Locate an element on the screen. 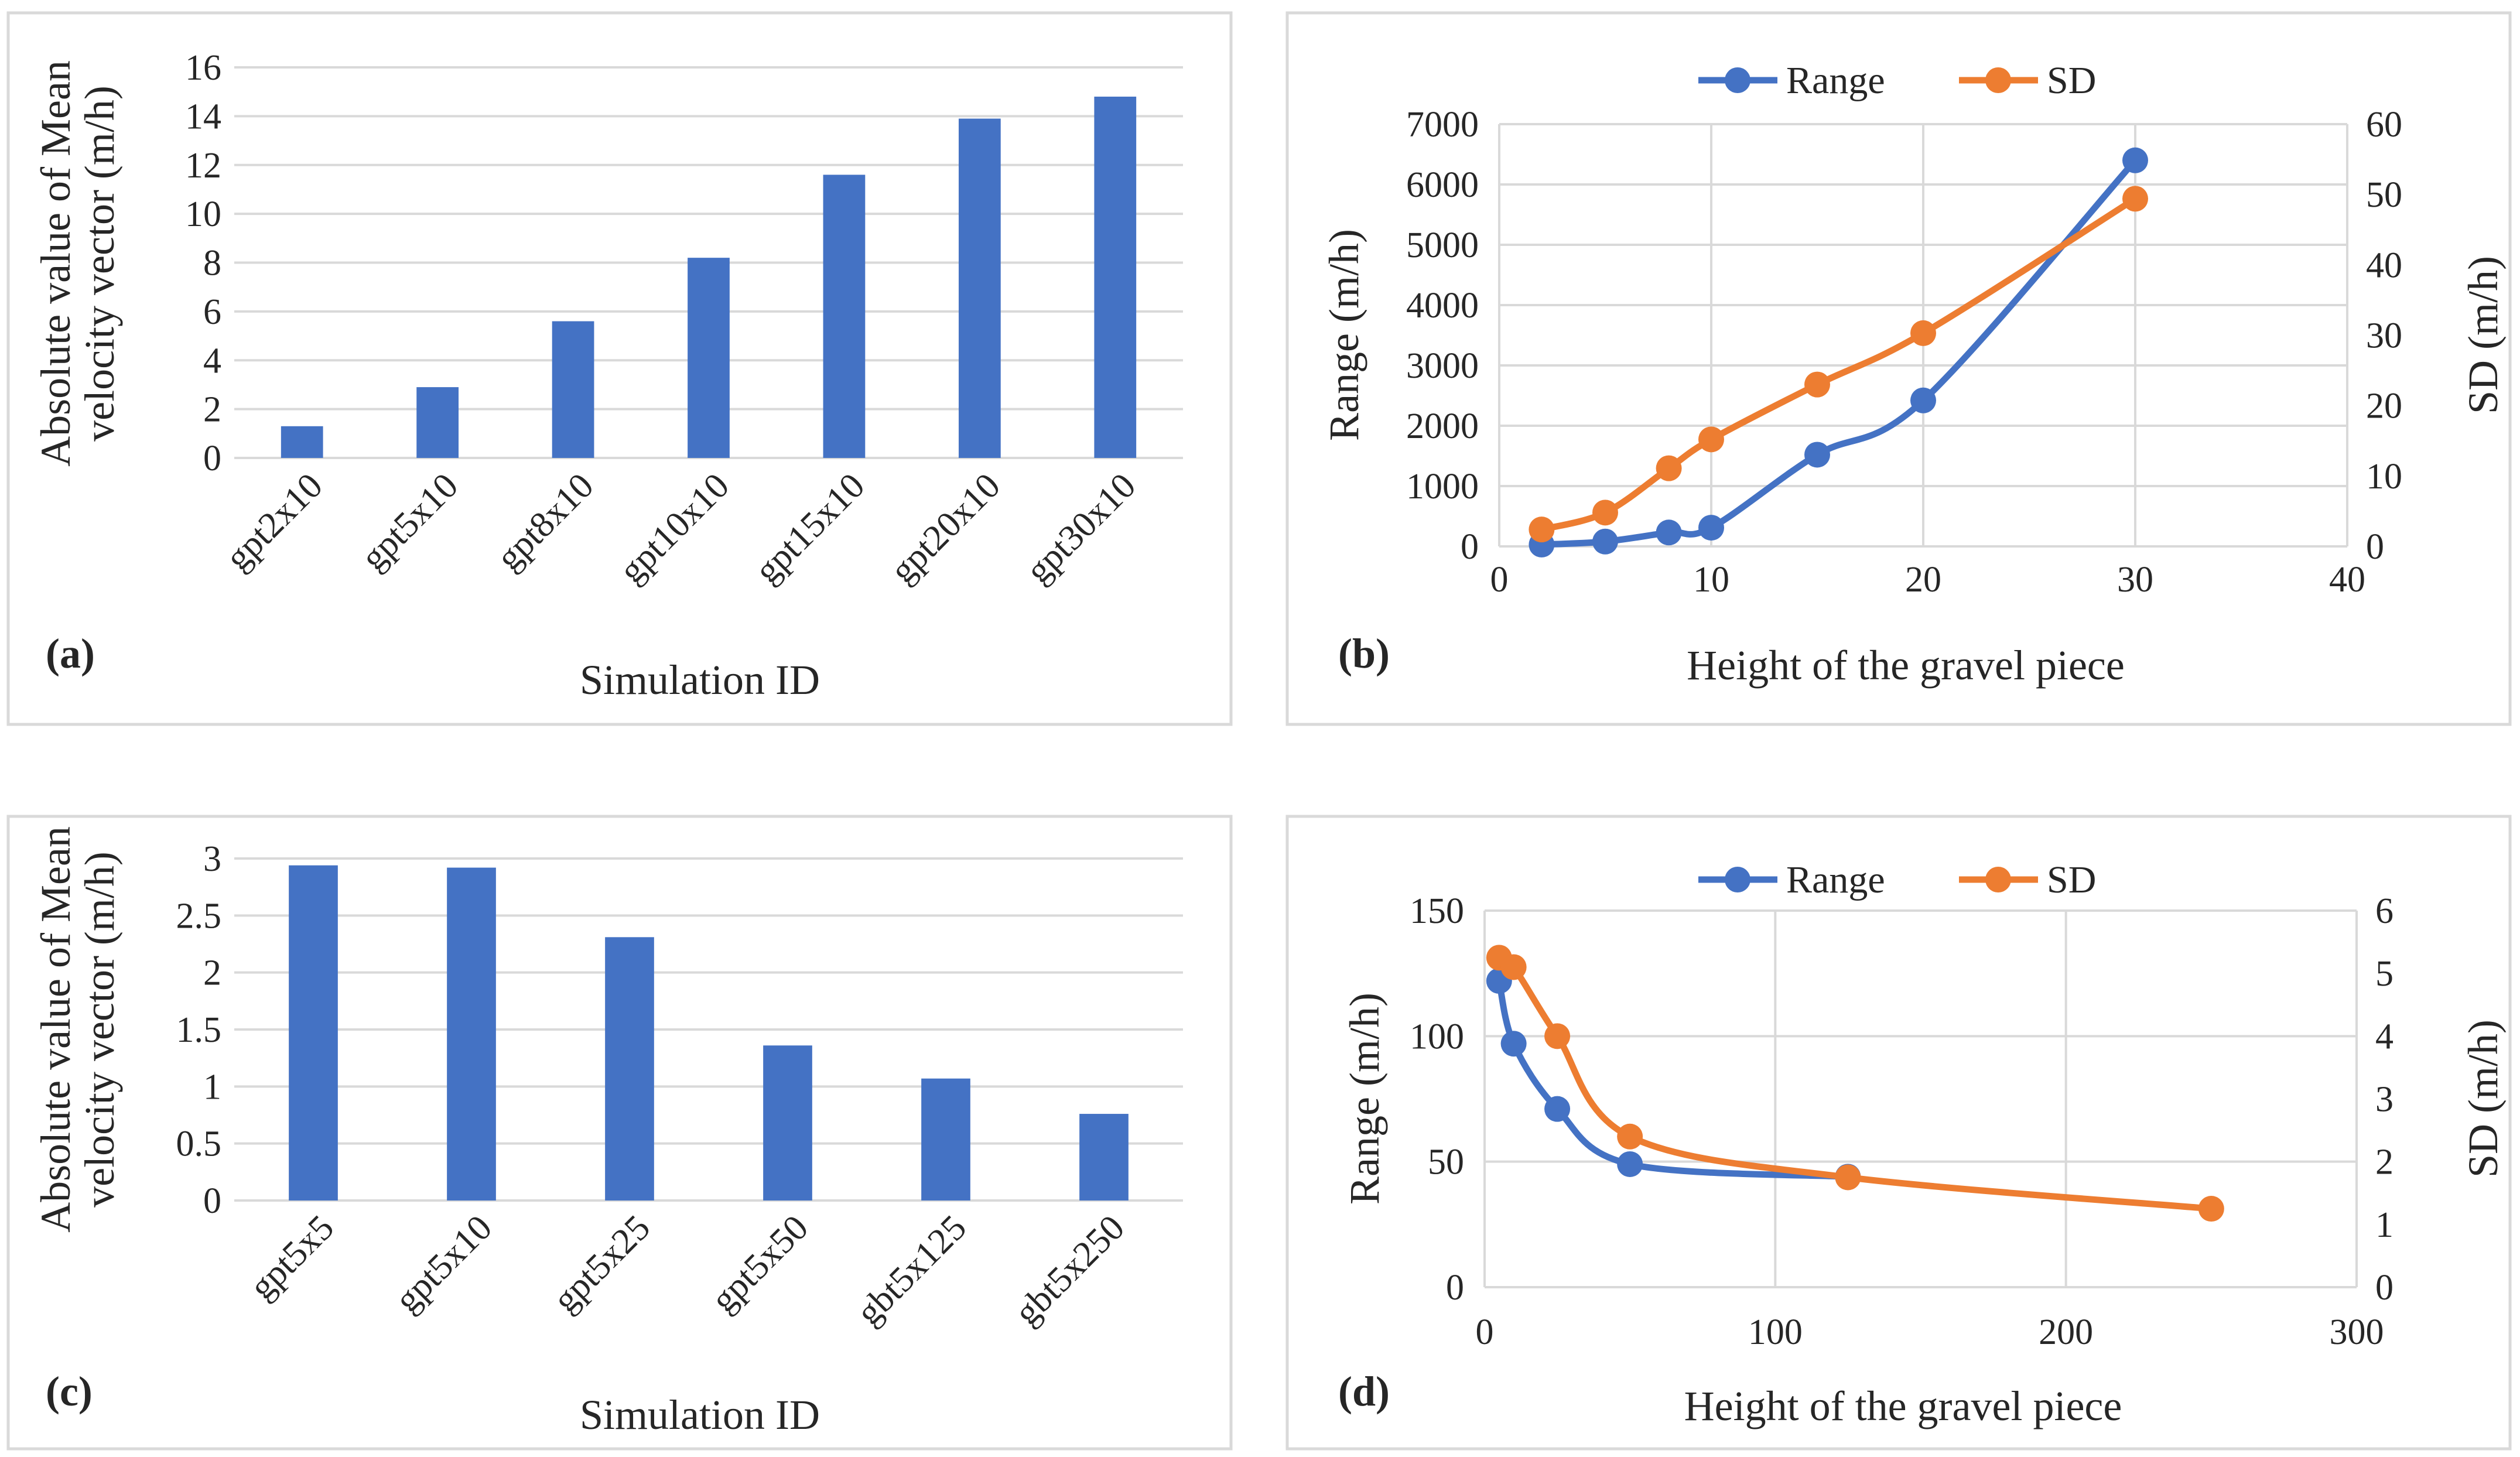 The image size is (2520, 1457). bar-gpt15x10 is located at coordinates (844, 316).